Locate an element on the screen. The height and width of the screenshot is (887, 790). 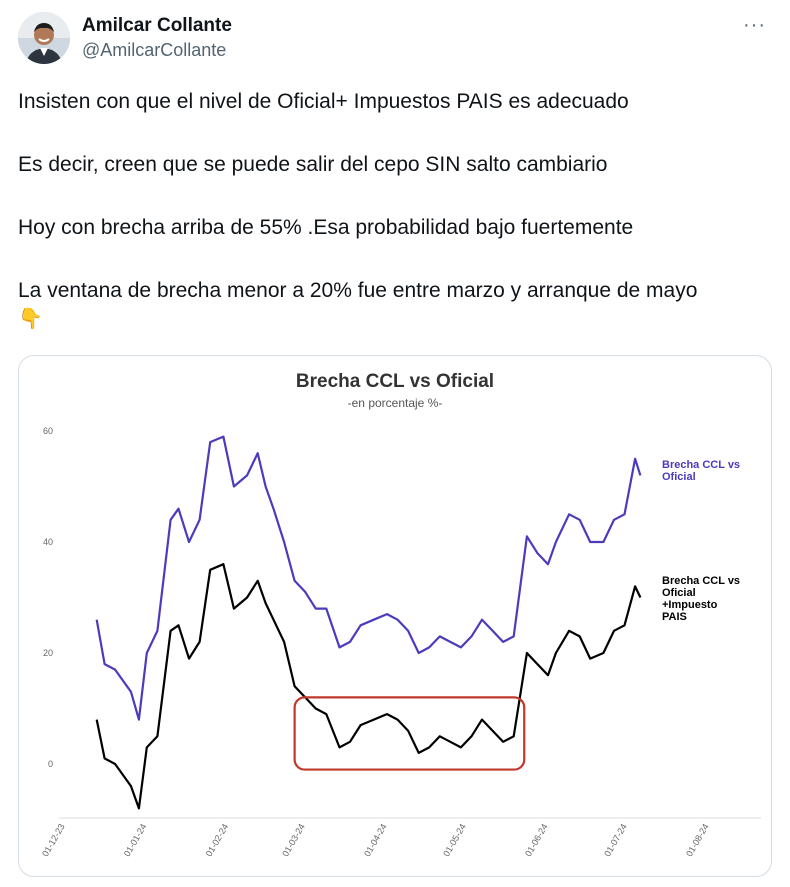
handle: @AmilcarCollante is located at coordinates (154, 50).